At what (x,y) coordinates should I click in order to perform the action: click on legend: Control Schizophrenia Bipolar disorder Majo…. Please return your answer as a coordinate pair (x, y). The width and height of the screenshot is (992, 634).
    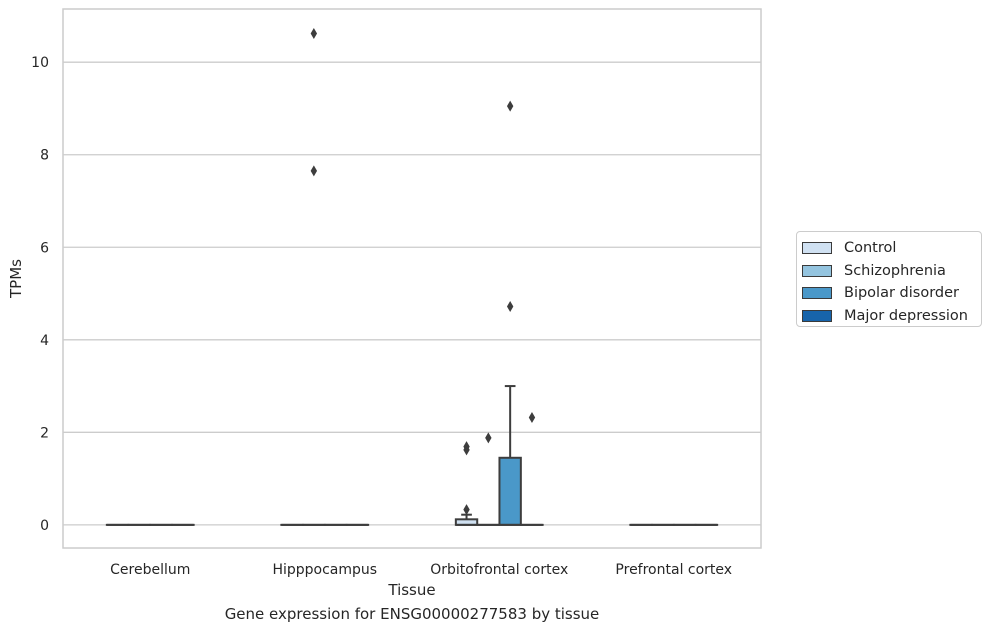
    Looking at the image, I should click on (889, 279).